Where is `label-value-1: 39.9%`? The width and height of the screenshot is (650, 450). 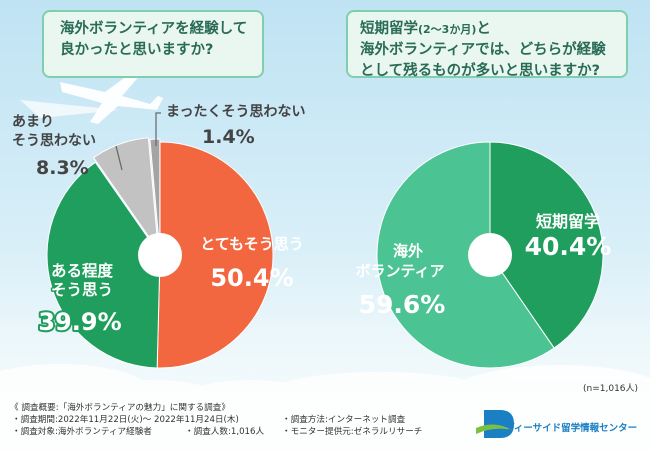 label-value-1: 39.9% is located at coordinates (79, 322).